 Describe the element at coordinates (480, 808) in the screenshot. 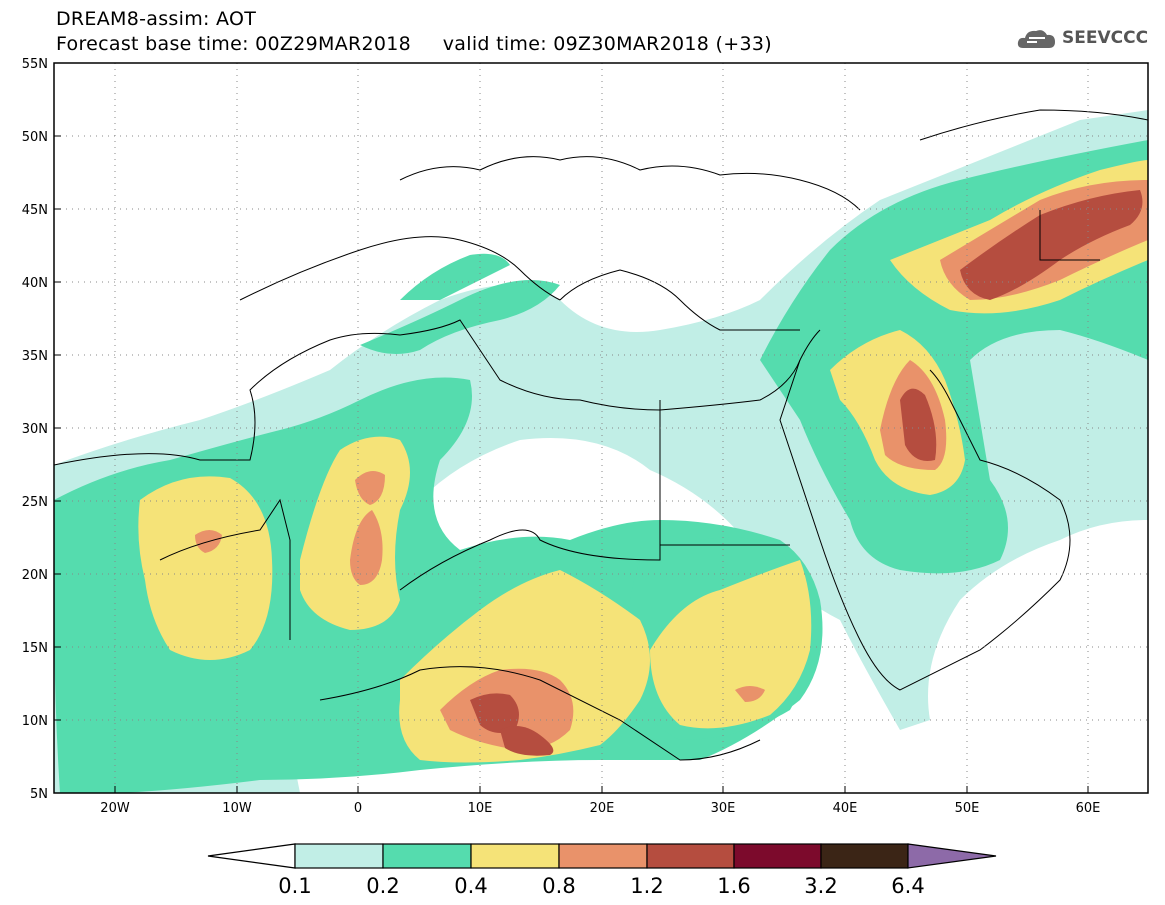

I see `lon-label: 10E` at that location.